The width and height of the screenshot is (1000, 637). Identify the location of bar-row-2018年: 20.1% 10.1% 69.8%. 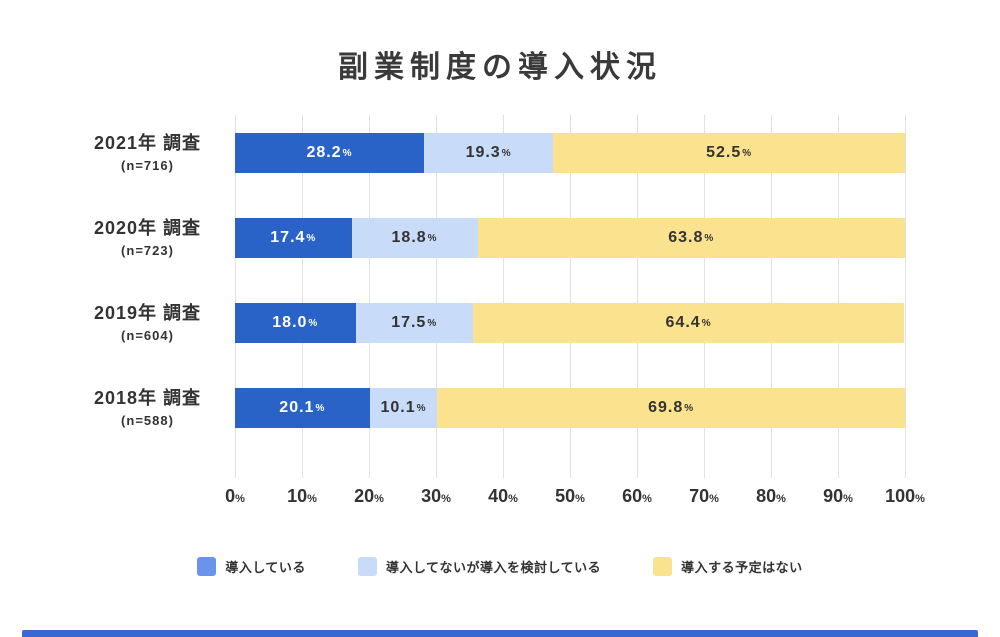
(570, 408).